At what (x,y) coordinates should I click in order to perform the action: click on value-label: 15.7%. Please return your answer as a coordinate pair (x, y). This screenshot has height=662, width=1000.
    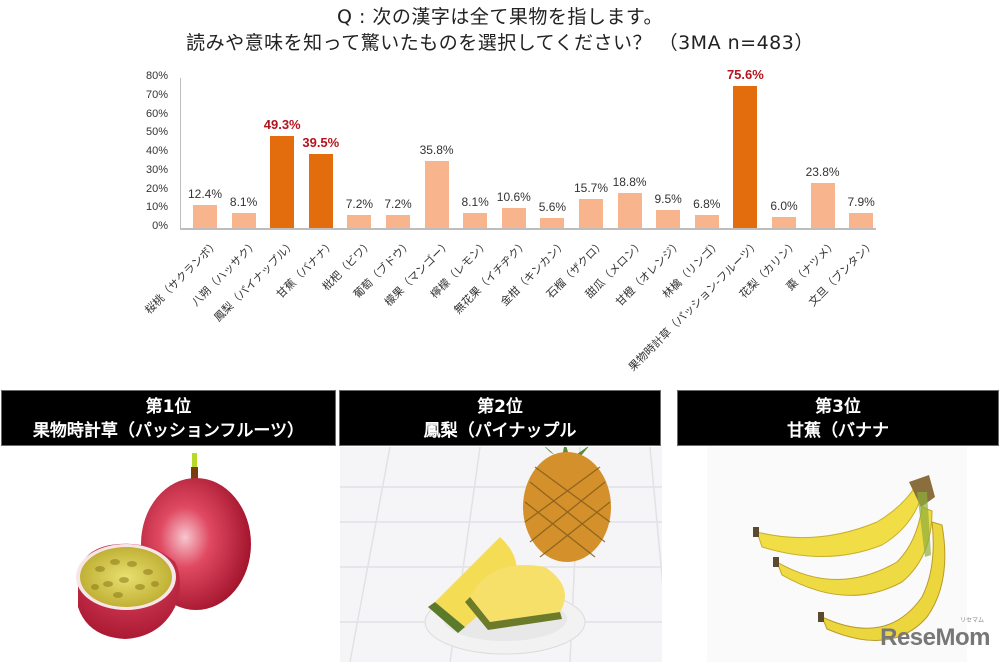
    Looking at the image, I should click on (591, 187).